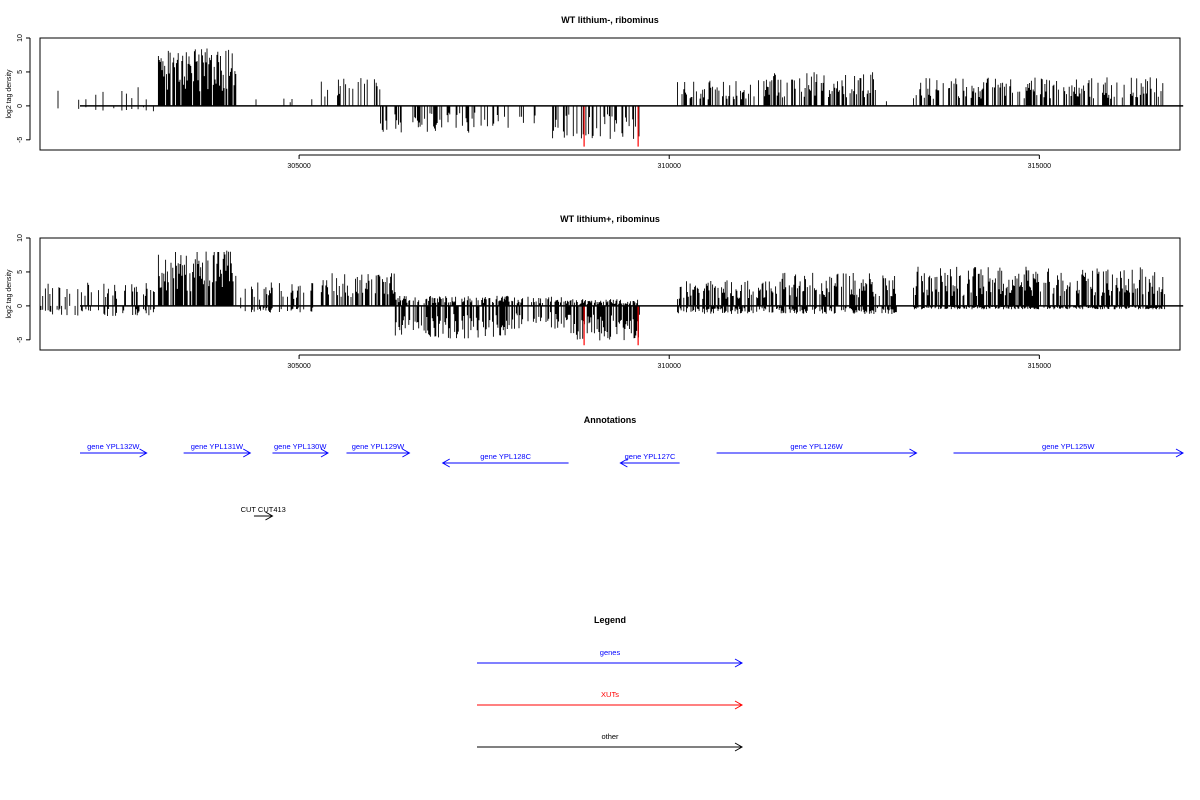  What do you see at coordinates (610, 736) in the screenshot?
I see `legend-label: other` at bounding box center [610, 736].